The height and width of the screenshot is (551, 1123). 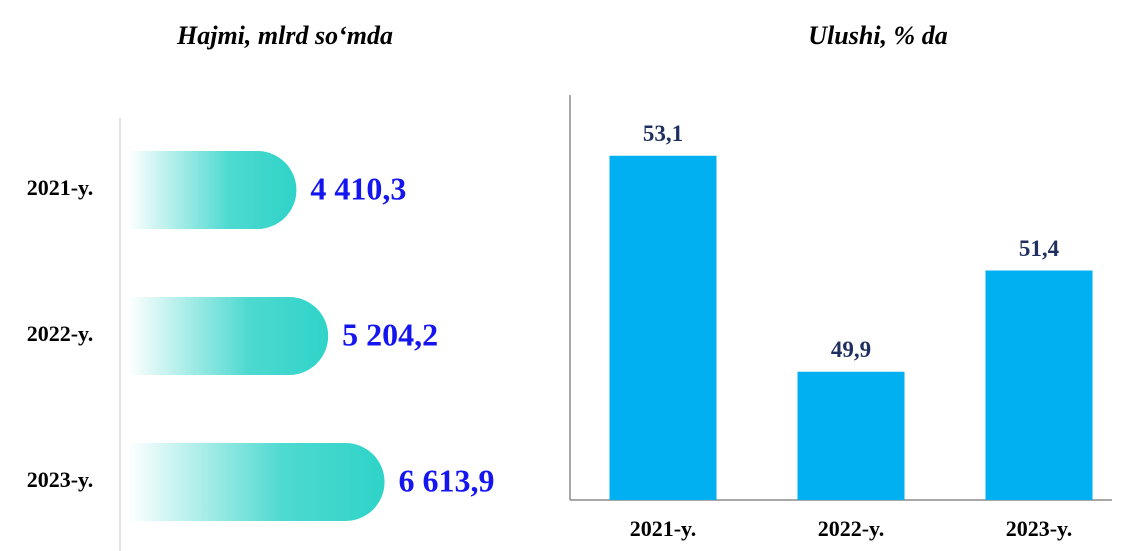 What do you see at coordinates (358, 188) in the screenshot?
I see `value-label: 4 410,3` at bounding box center [358, 188].